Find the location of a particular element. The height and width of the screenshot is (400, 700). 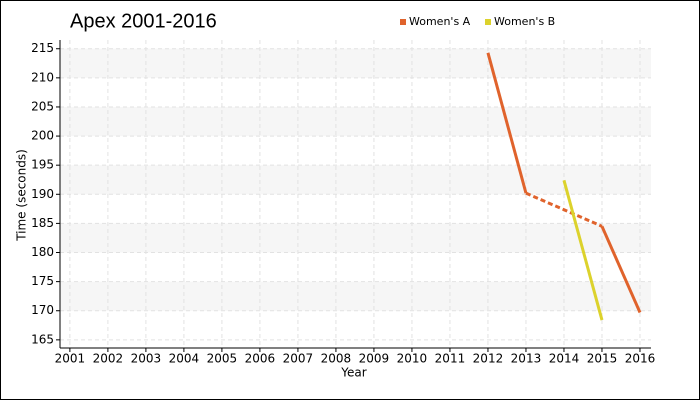

x-tick-label: 2013 is located at coordinates (526, 359).